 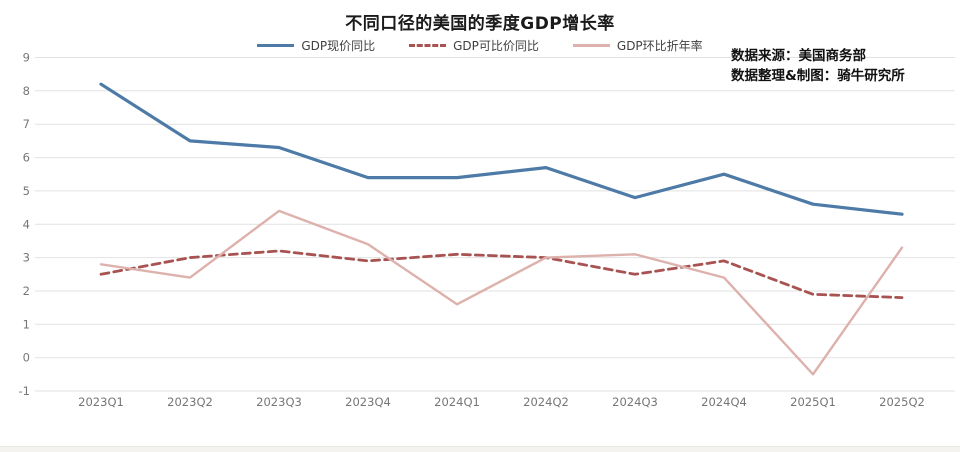 I want to click on bottom-edge-divider, so click(x=480, y=449).